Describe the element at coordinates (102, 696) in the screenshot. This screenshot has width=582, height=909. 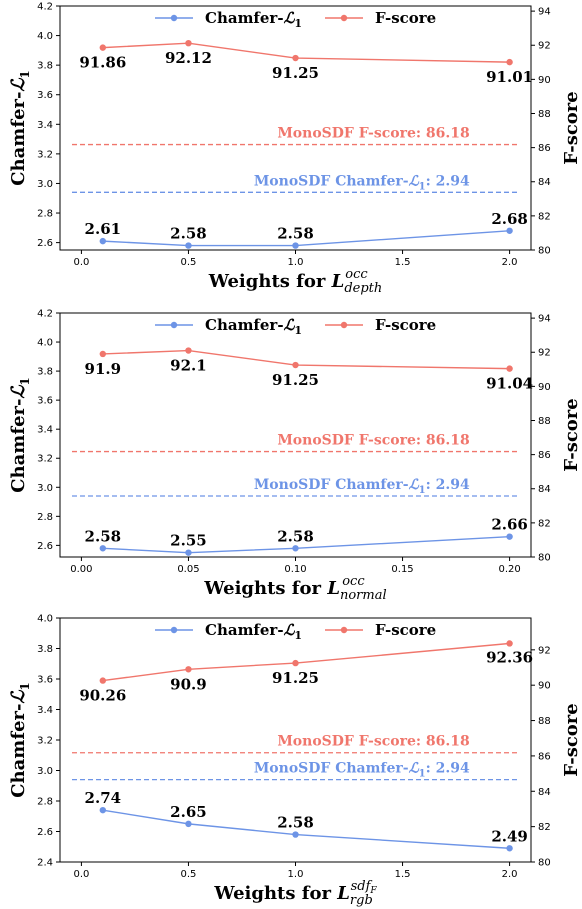
I see `fscore-data-label: 90.26` at that location.